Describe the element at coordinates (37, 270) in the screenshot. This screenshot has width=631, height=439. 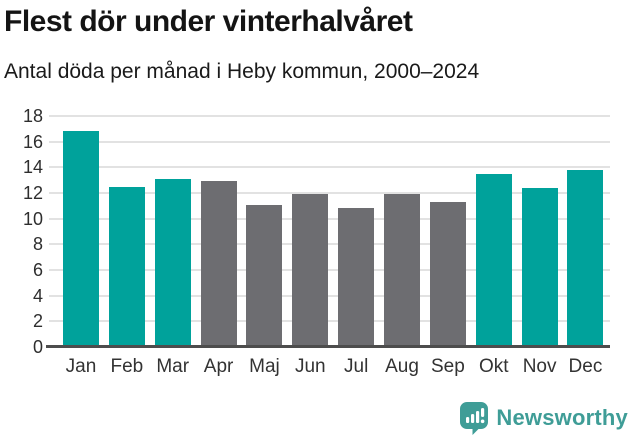
I see `y-tick-label: 6` at that location.